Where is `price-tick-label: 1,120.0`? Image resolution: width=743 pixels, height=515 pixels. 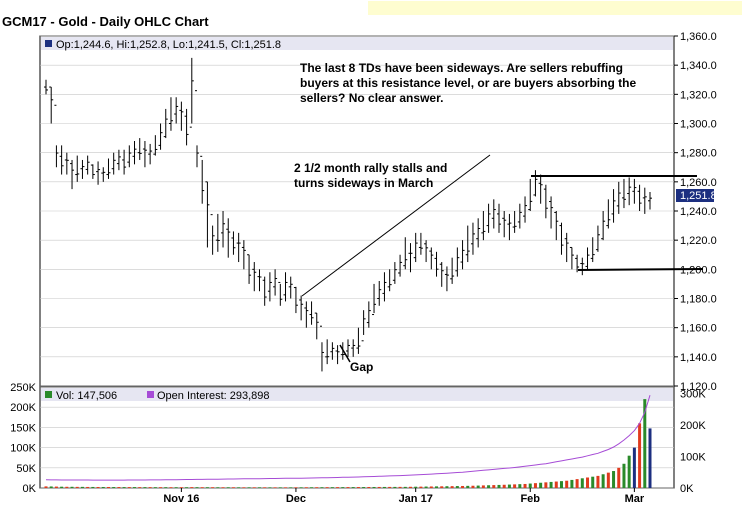 price-tick-label: 1,120.0 is located at coordinates (698, 387).